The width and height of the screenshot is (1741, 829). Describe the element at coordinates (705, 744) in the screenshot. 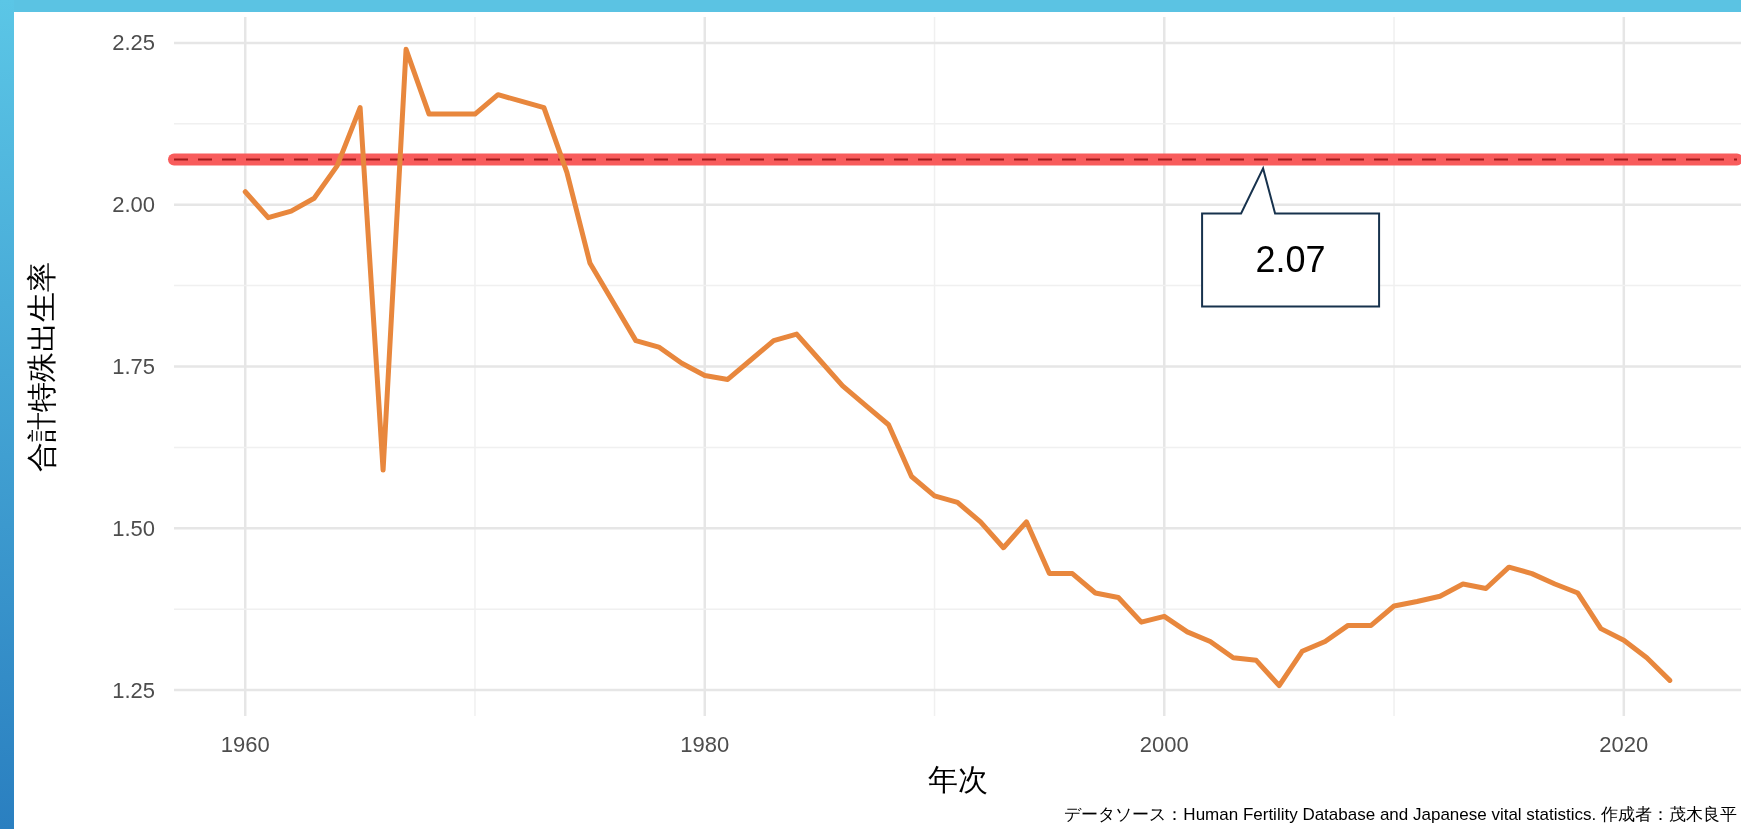

I see `x-tick-label: 1980` at that location.